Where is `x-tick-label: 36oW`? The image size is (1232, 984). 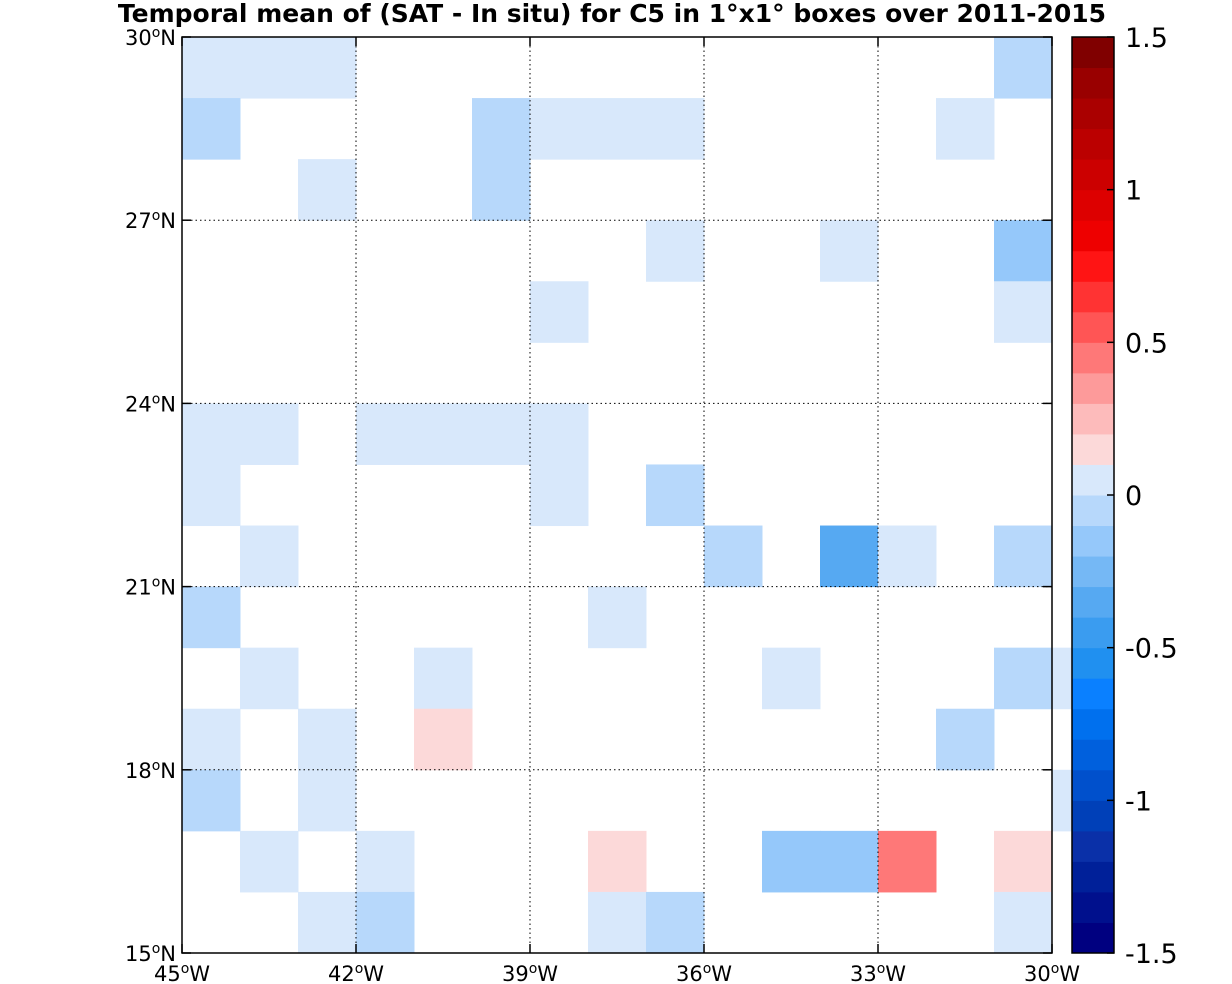 x-tick-label: 36oW is located at coordinates (704, 972).